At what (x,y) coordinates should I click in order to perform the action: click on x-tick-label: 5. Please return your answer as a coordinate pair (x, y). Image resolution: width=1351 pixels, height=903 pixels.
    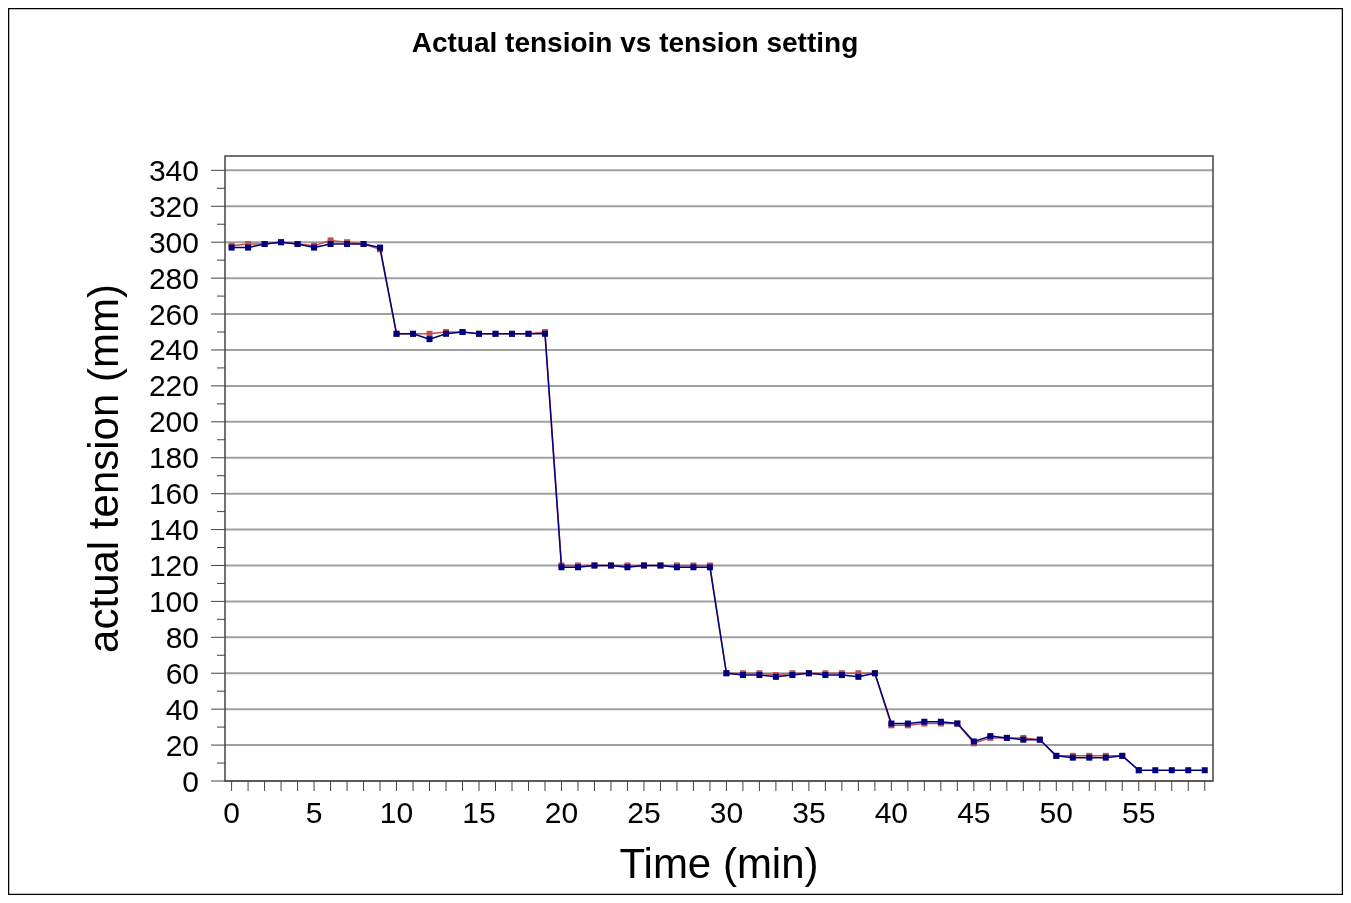
    Looking at the image, I should click on (314, 812).